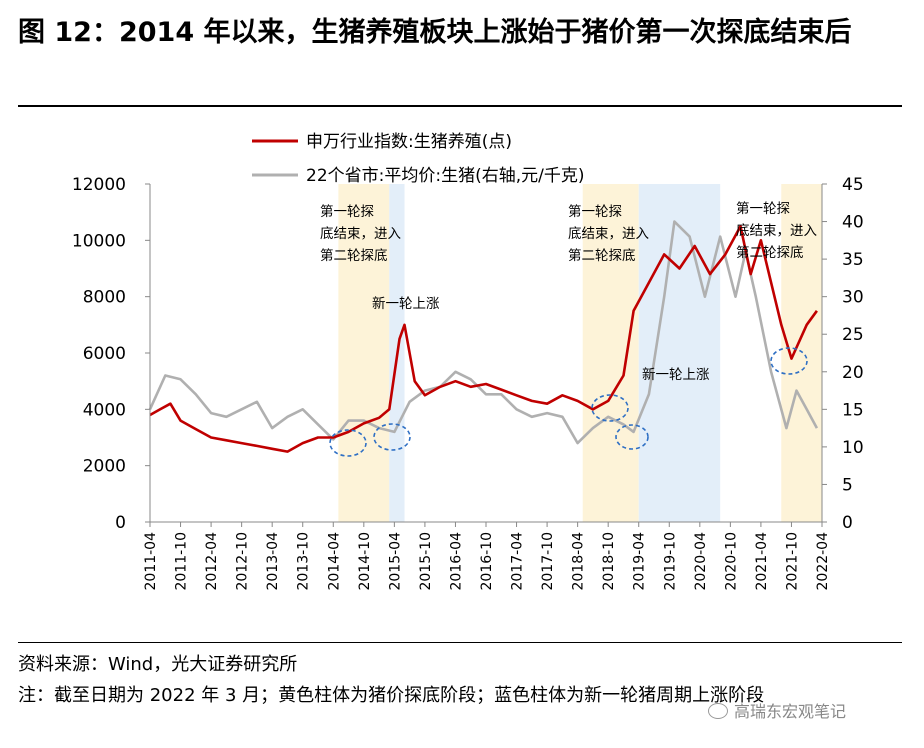 The width and height of the screenshot is (924, 748). Describe the element at coordinates (460, 642) in the screenshot. I see `bottom-rule` at that location.